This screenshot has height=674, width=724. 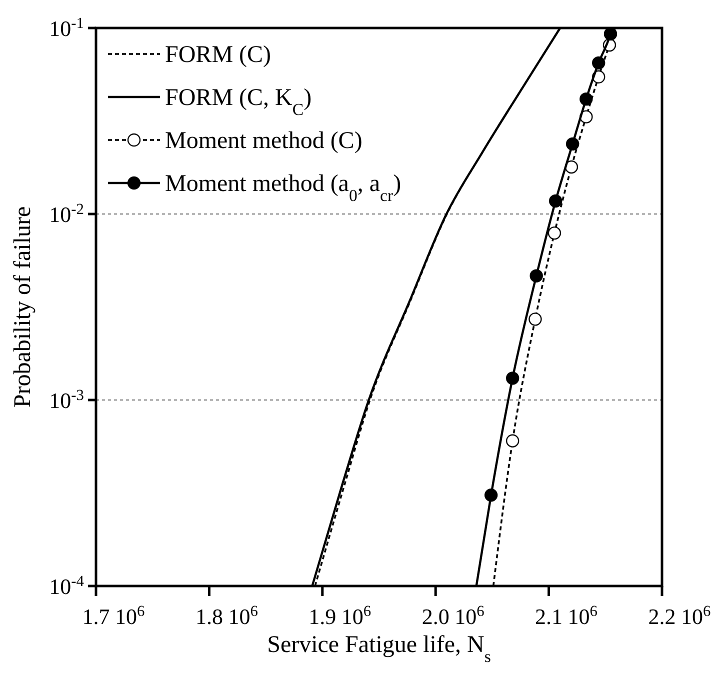 I want to click on x-tick-label: 2.1, so click(x=549, y=616).